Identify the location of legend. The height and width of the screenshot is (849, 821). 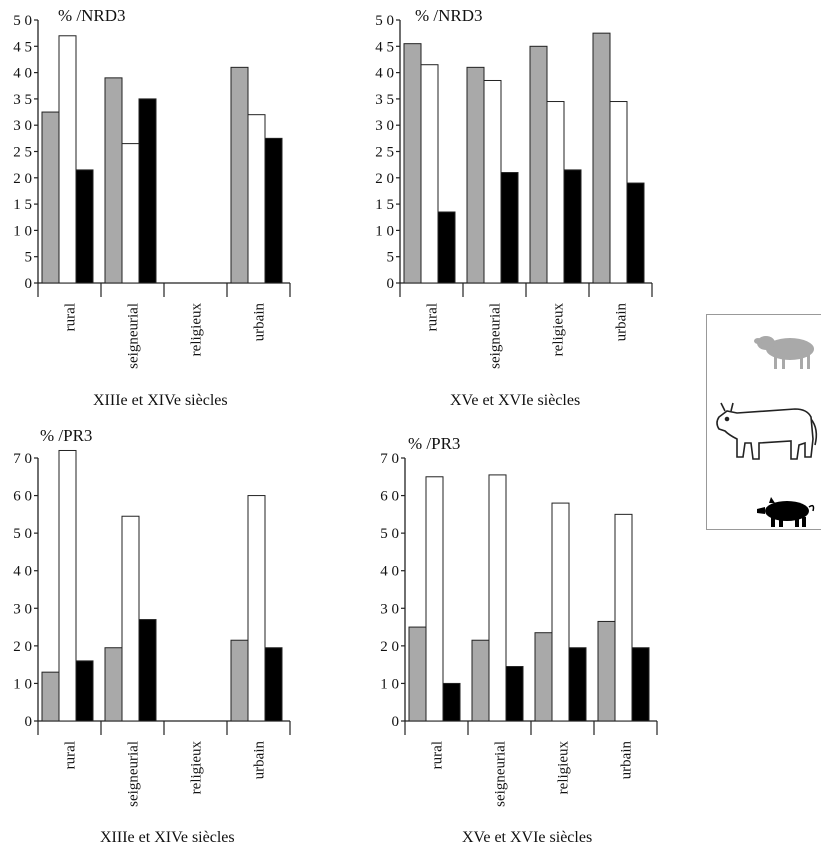
(763, 422).